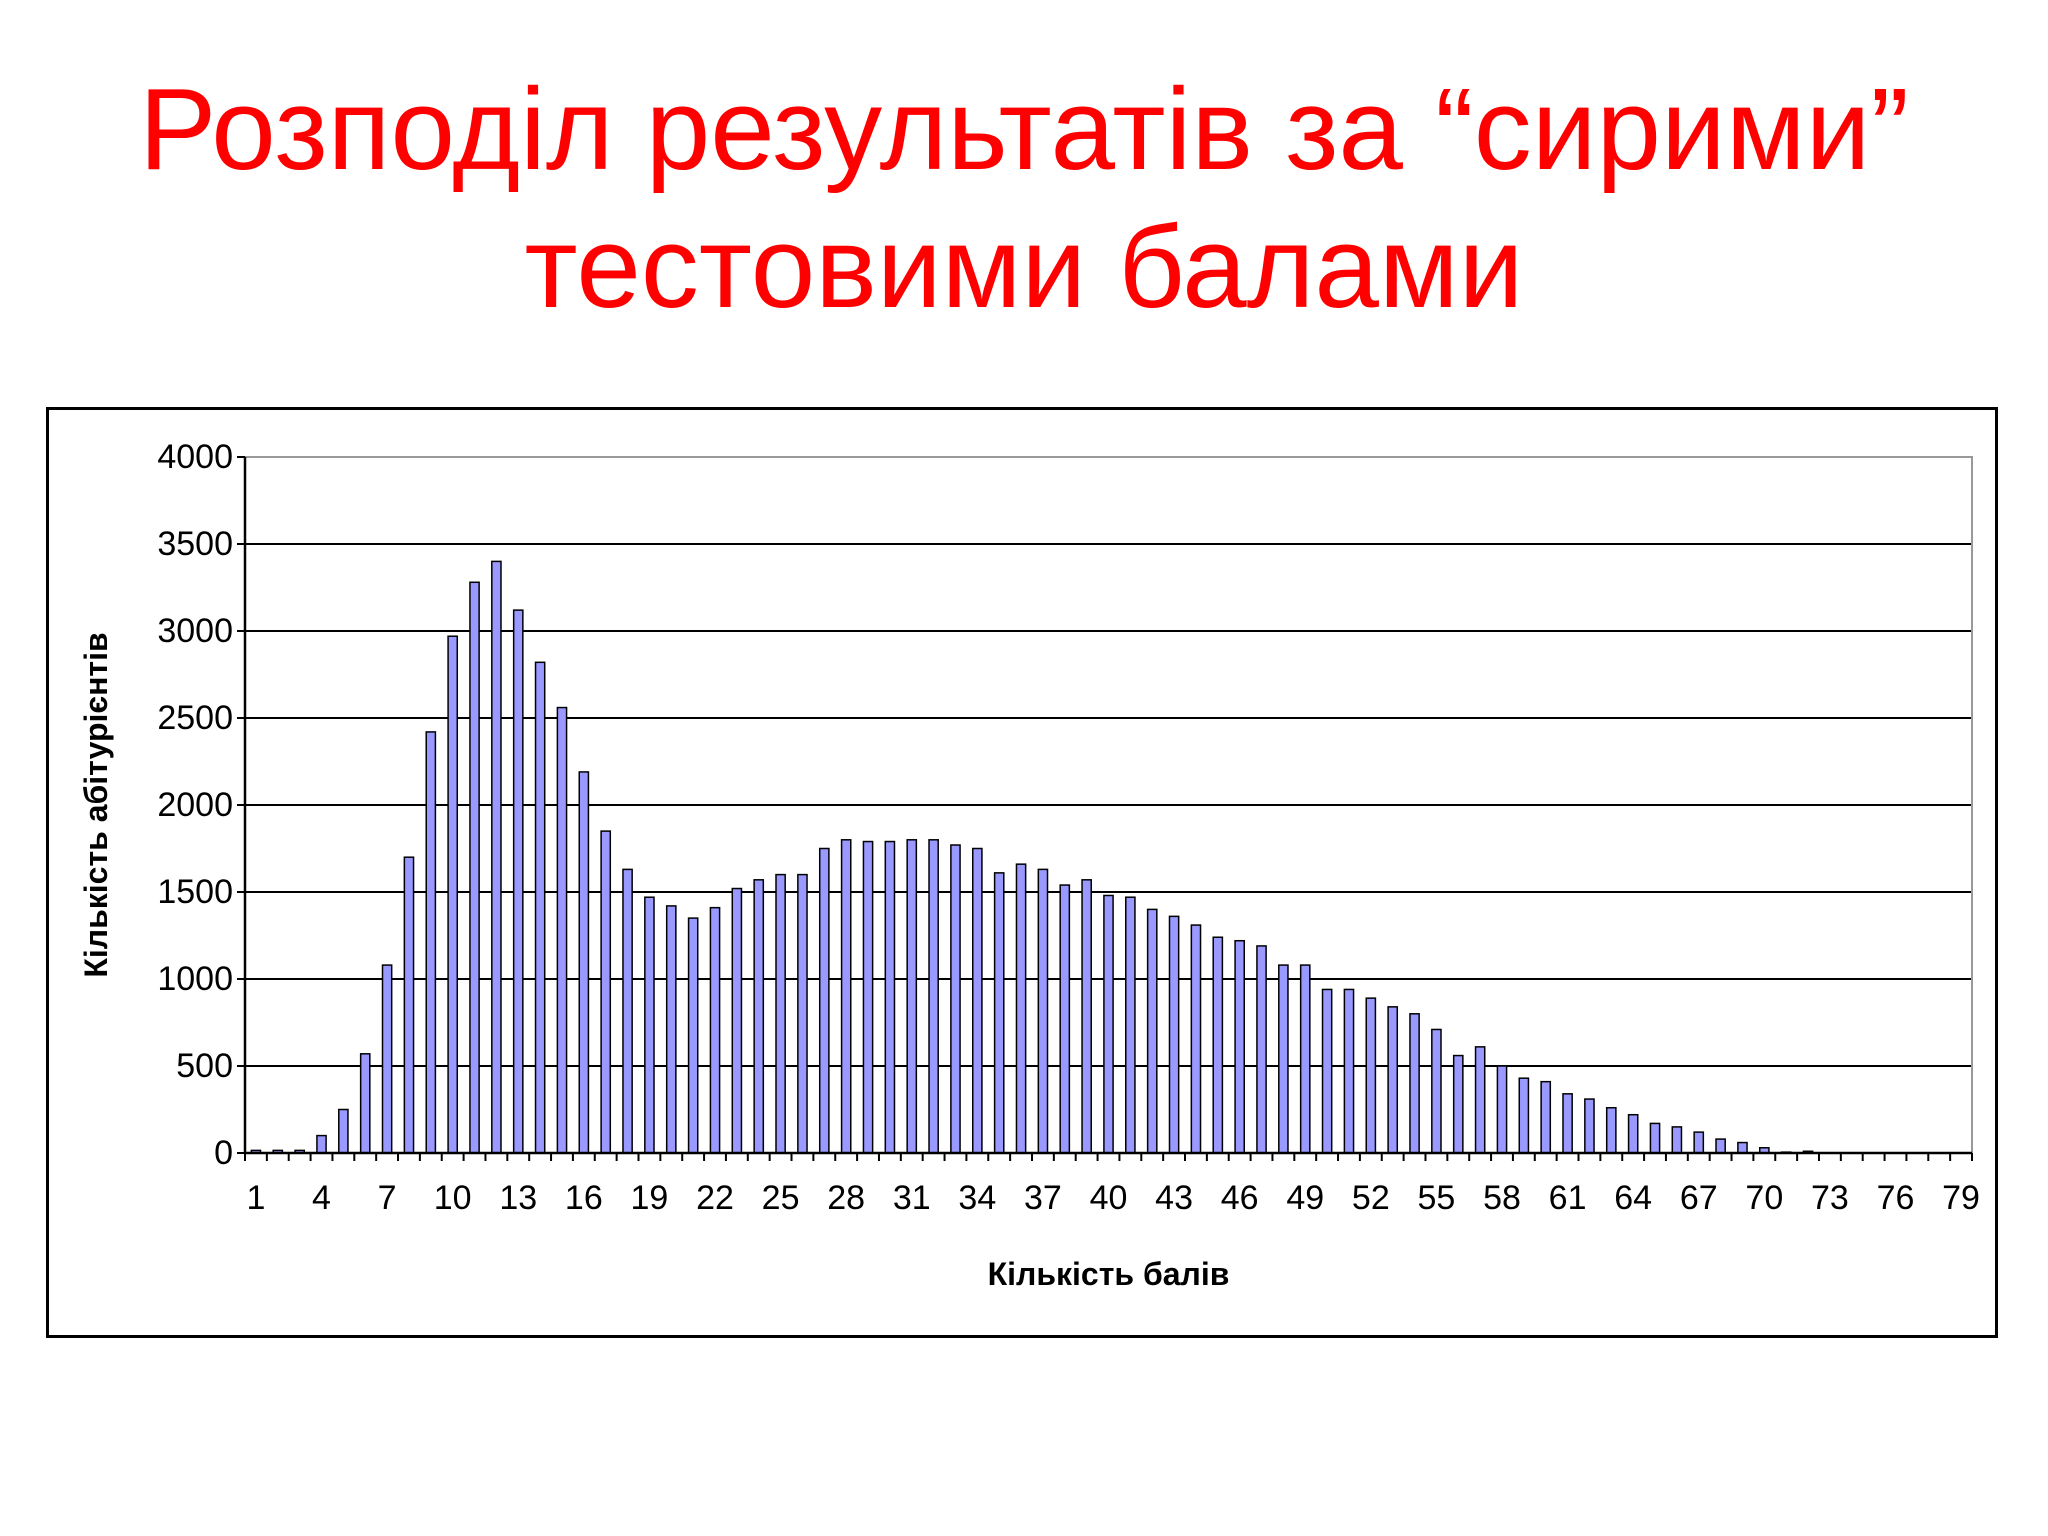 This screenshot has height=1536, width=2048. Describe the element at coordinates (1568, 1198) in the screenshot. I see `x-tick-label-61: 61` at that location.